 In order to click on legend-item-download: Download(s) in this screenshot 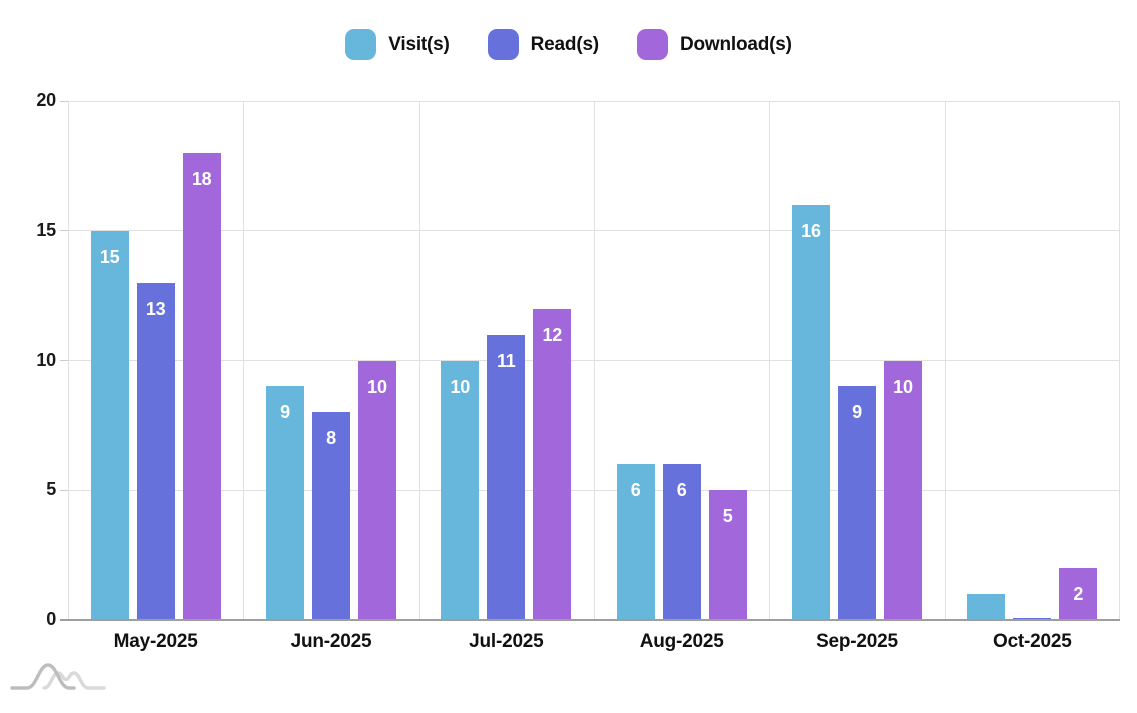, I will do `click(714, 44)`.